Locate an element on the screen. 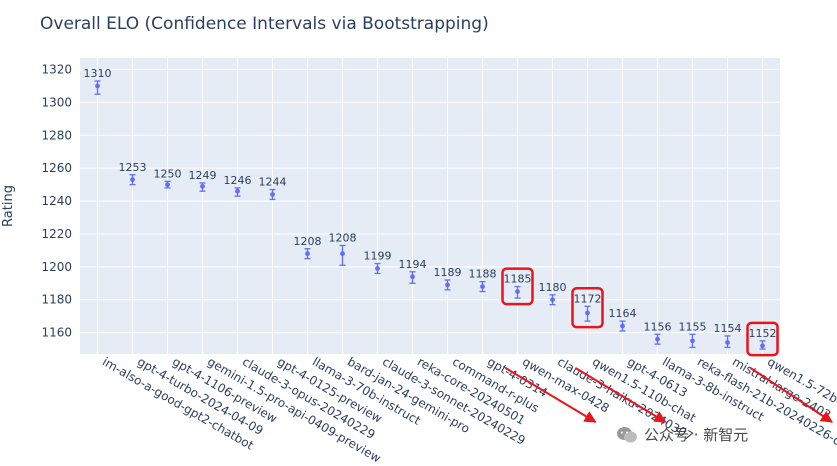 This screenshot has height=466, width=837. data-label: 1172 is located at coordinates (588, 298).